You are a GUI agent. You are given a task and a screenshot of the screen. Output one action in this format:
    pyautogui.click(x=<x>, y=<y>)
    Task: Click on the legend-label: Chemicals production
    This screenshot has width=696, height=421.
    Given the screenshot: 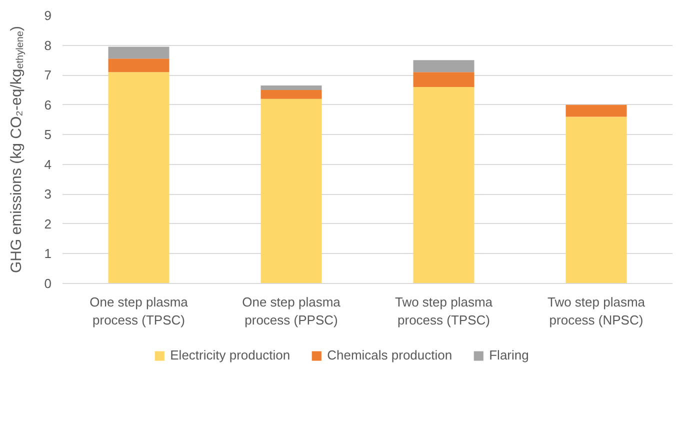 What is the action you would take?
    pyautogui.click(x=389, y=355)
    